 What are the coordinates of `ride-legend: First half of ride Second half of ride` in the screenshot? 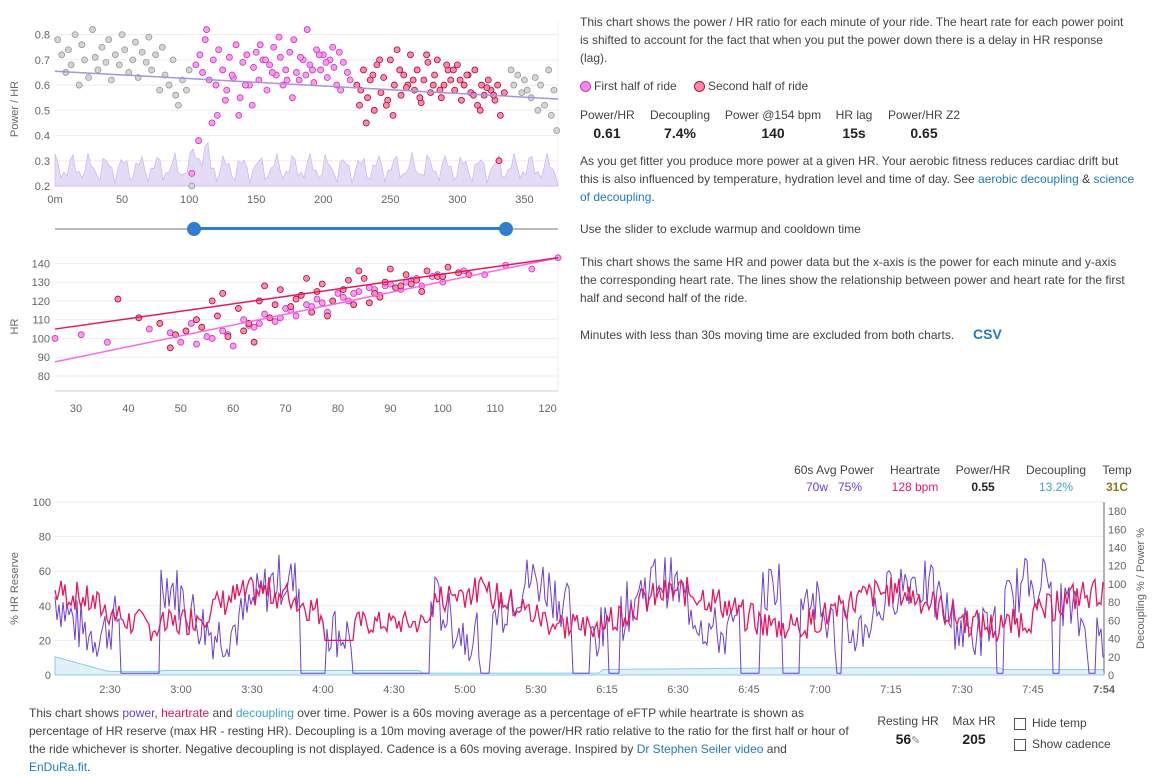 It's located at (856, 86).